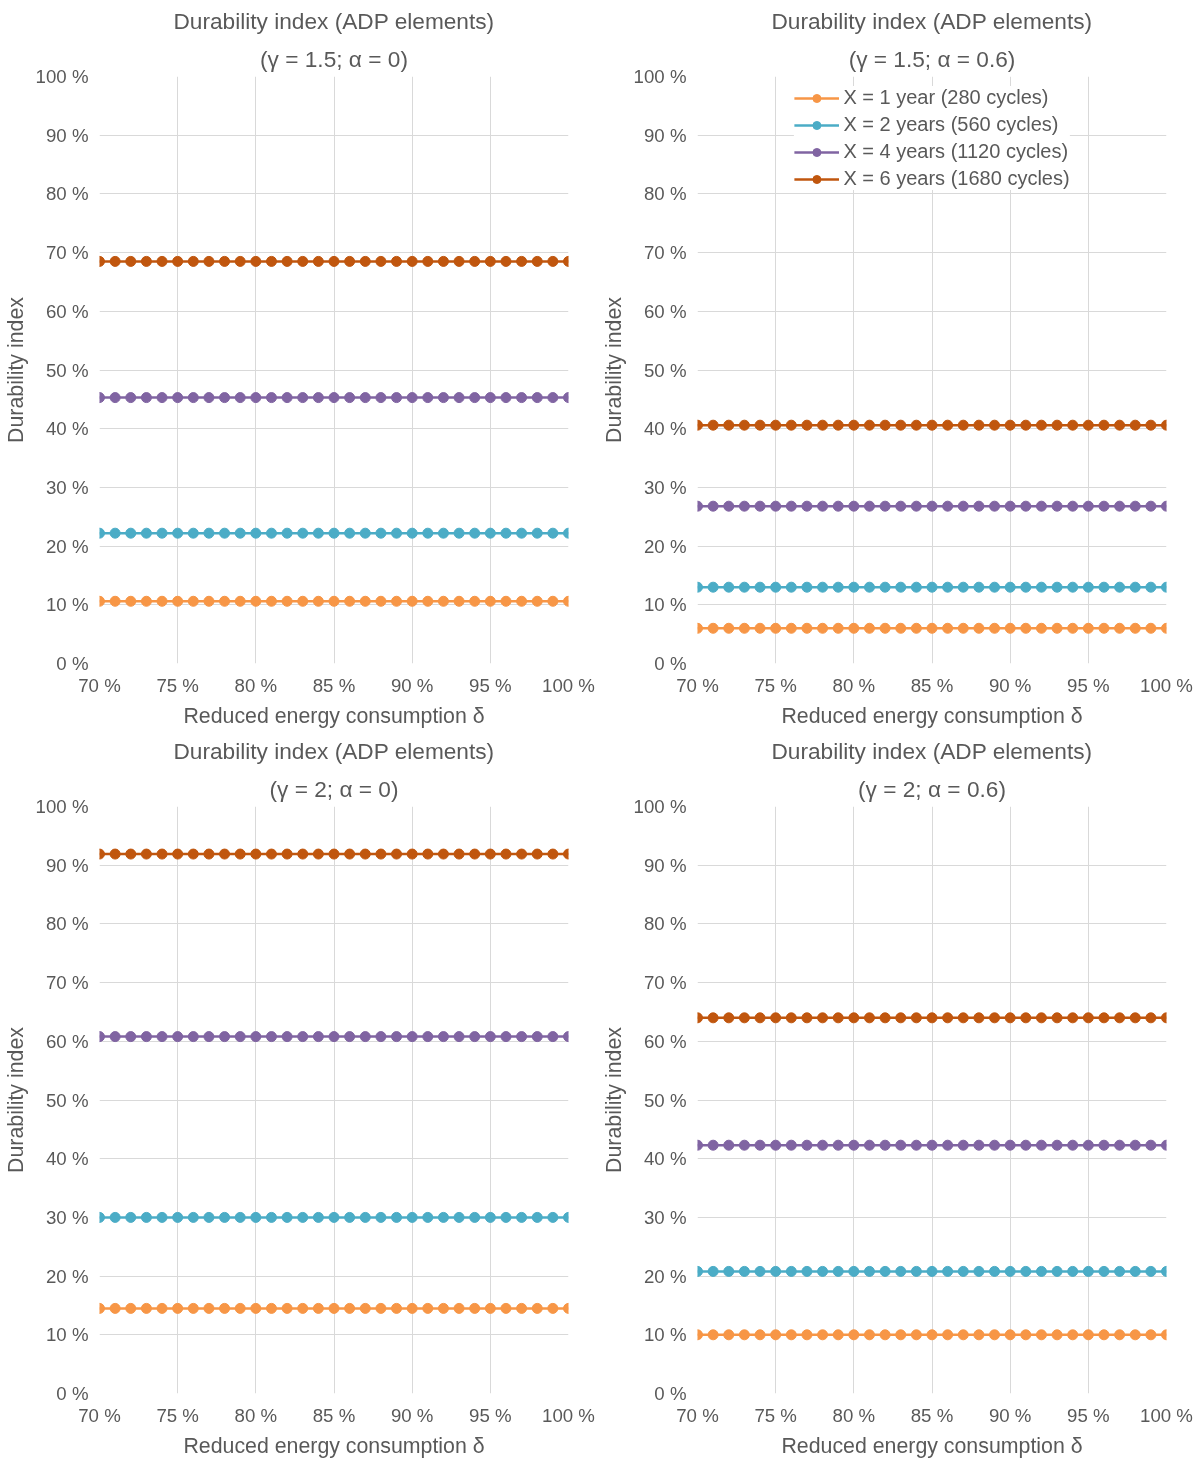 Image resolution: width=1199 pixels, height=1464 pixels. Describe the element at coordinates (951, 124) in the screenshot. I see `legend-label: X = 2 years (560 cycles)` at that location.